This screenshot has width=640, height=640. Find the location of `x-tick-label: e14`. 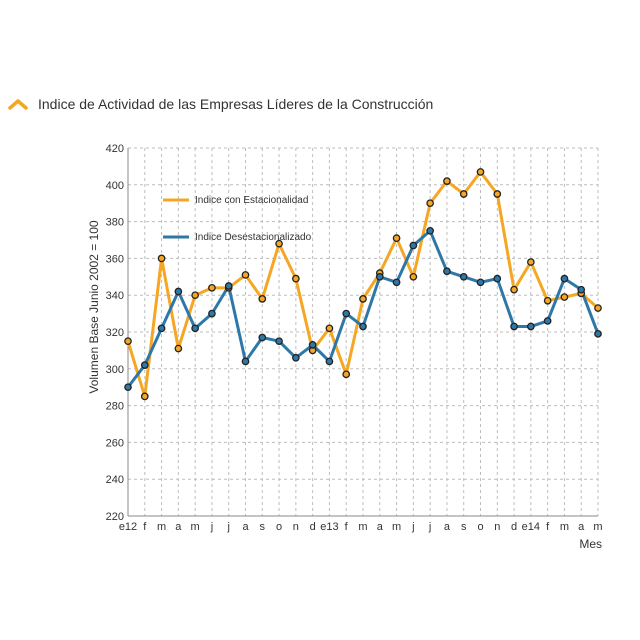

x-tick-label: e14 is located at coordinates (531, 527).